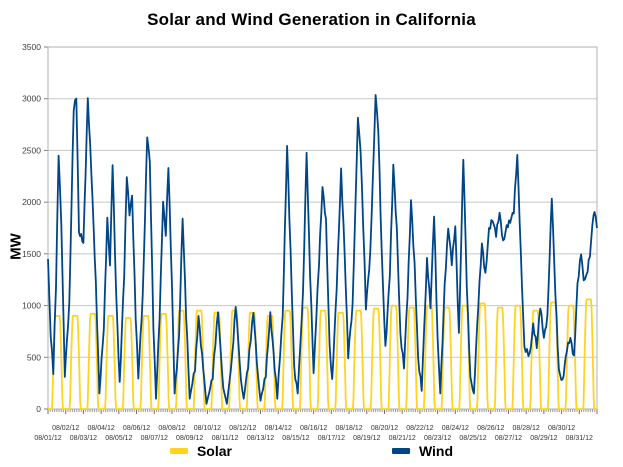  Describe the element at coordinates (437, 438) in the screenshot. I see `x-date-label-row2: 08/23/12` at that location.